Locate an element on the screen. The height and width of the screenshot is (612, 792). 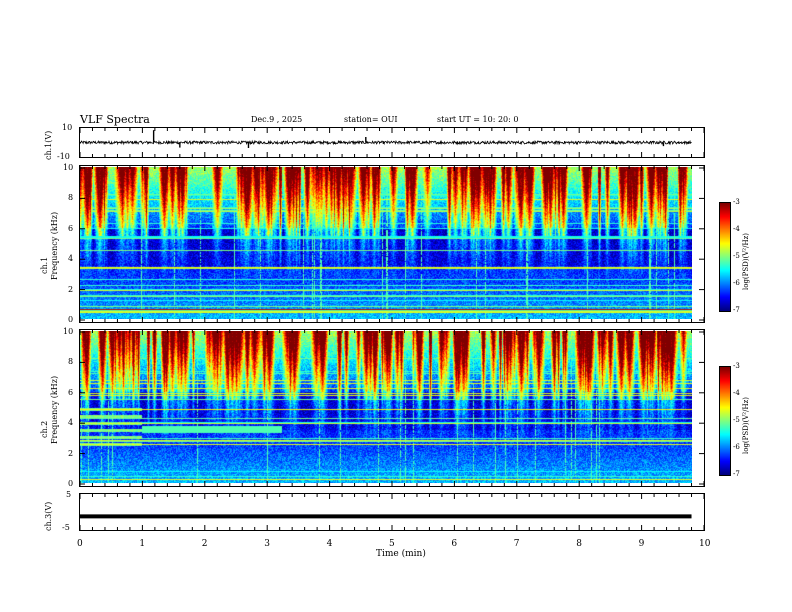
station-label: station= OUI is located at coordinates (371, 119).